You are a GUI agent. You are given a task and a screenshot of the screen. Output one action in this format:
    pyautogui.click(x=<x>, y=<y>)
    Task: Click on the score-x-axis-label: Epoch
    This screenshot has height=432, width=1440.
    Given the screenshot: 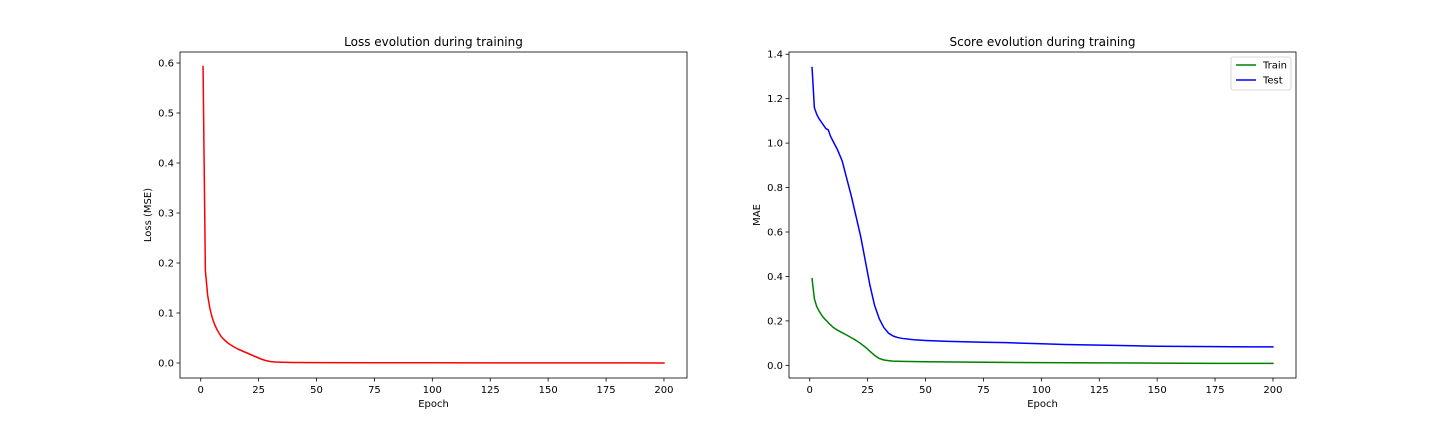 What is the action you would take?
    pyautogui.click(x=1042, y=404)
    